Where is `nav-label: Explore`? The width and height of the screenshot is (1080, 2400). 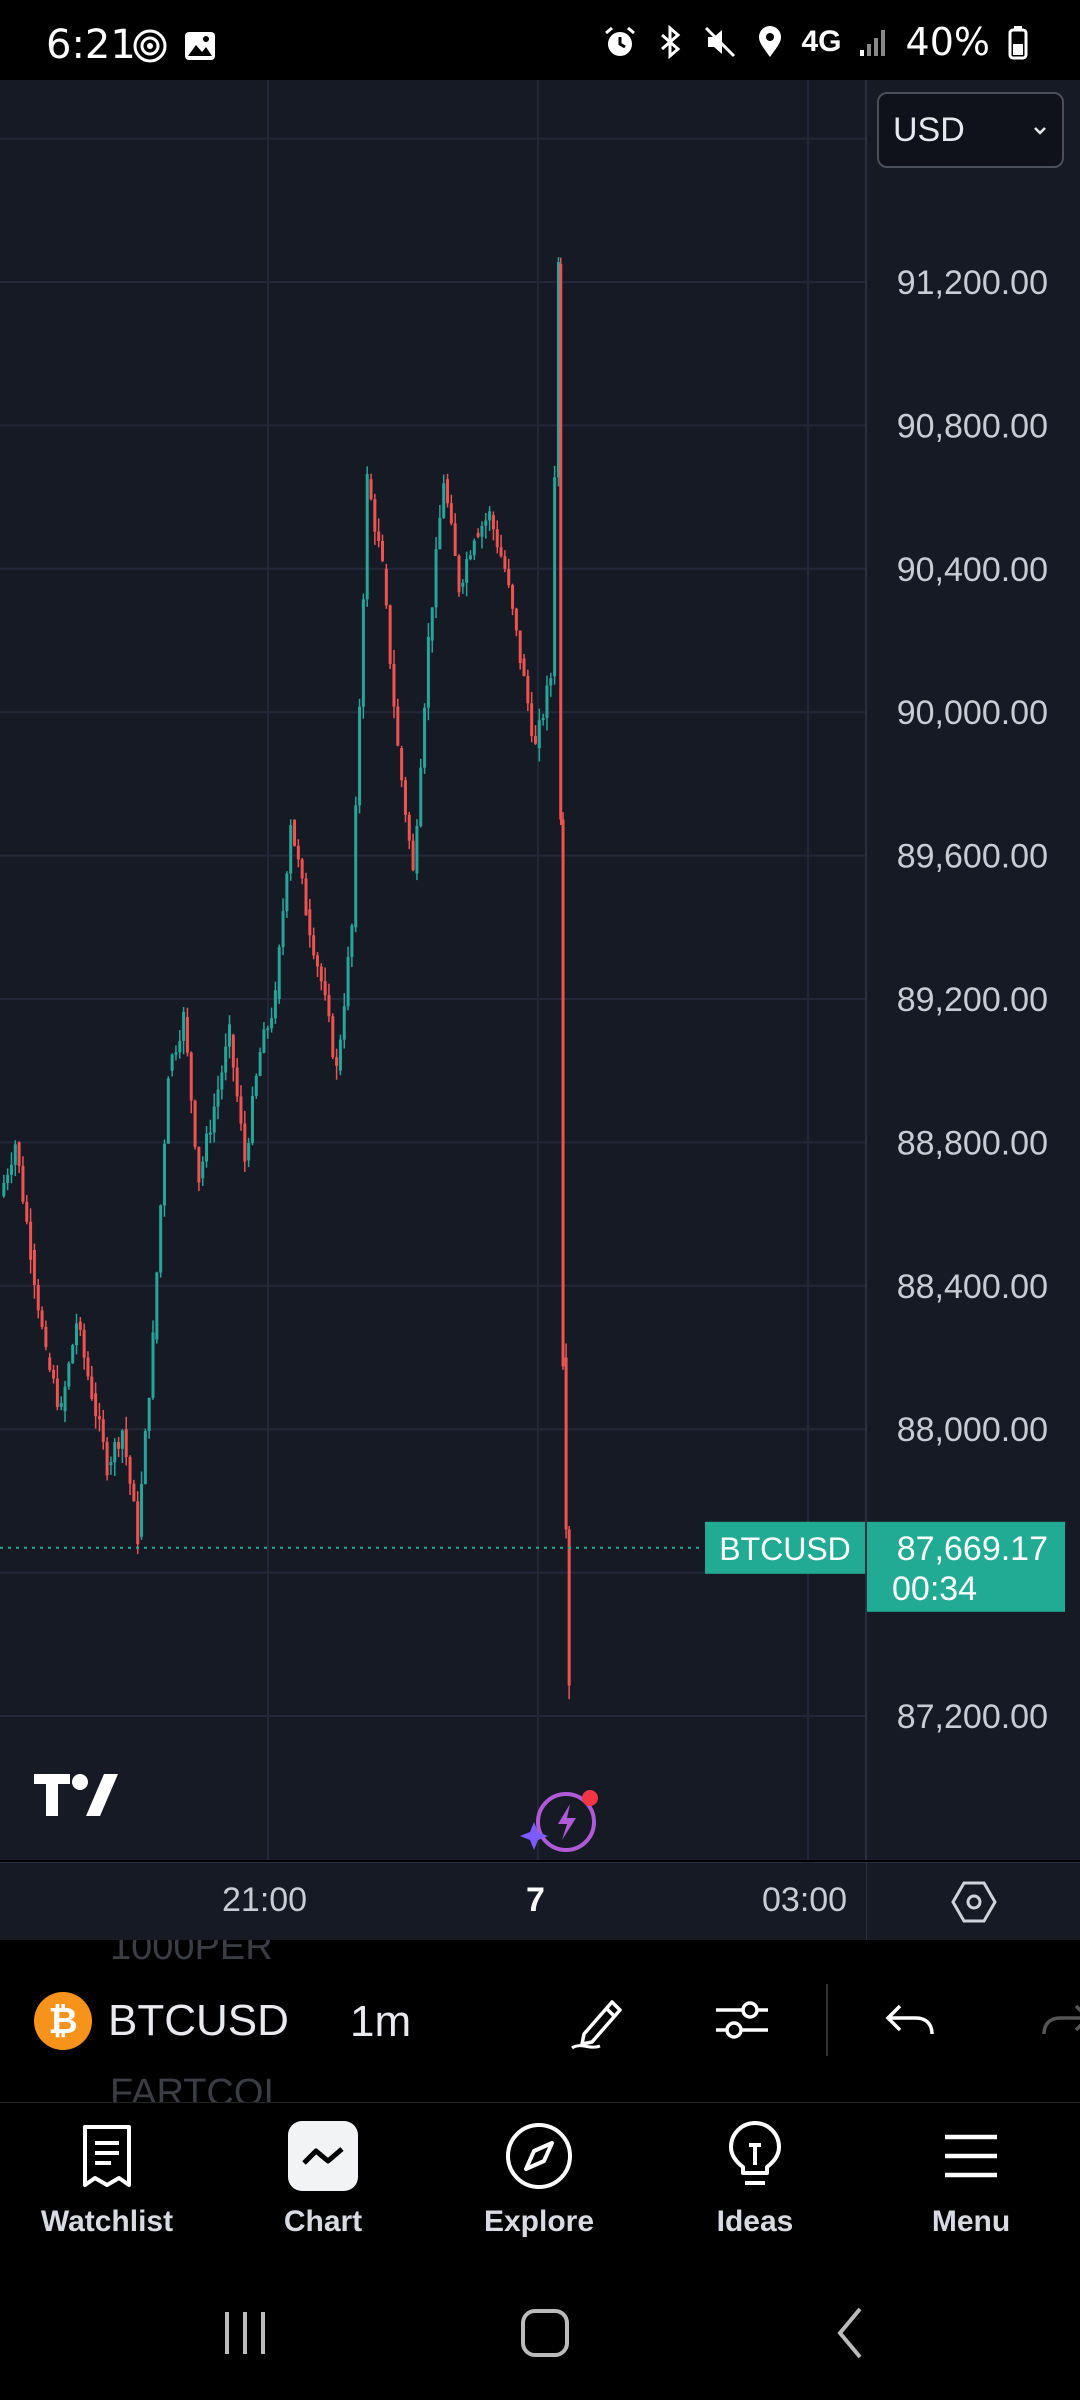
nav-label: Explore is located at coordinates (539, 2221).